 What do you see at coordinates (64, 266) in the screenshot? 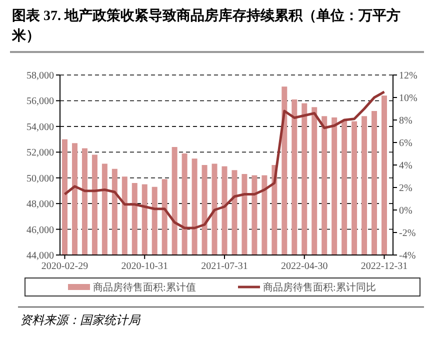
I see `x-tick-label: 2020-02-29` at bounding box center [64, 266].